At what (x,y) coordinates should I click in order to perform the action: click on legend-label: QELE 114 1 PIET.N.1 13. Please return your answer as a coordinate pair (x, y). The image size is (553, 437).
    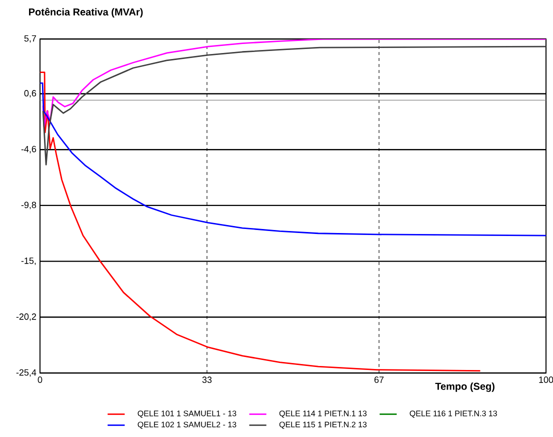
    Looking at the image, I should click on (323, 414).